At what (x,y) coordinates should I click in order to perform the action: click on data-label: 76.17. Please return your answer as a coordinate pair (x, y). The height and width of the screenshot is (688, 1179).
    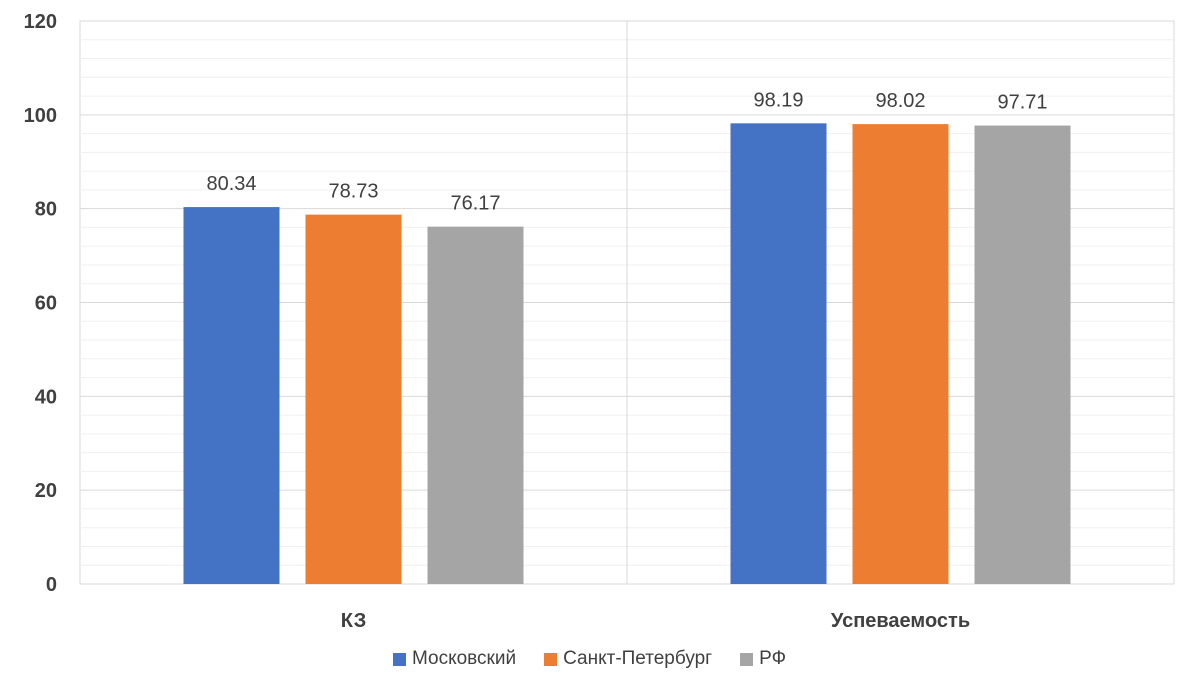
    Looking at the image, I should click on (475, 204).